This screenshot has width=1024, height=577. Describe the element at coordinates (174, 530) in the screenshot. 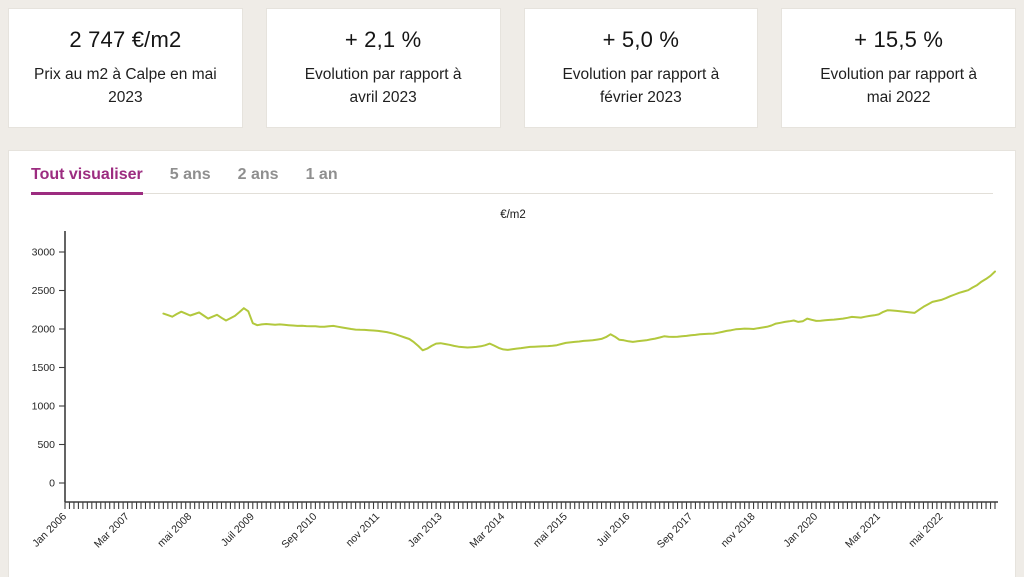

I see `x-tick-label: mai 2008` at that location.